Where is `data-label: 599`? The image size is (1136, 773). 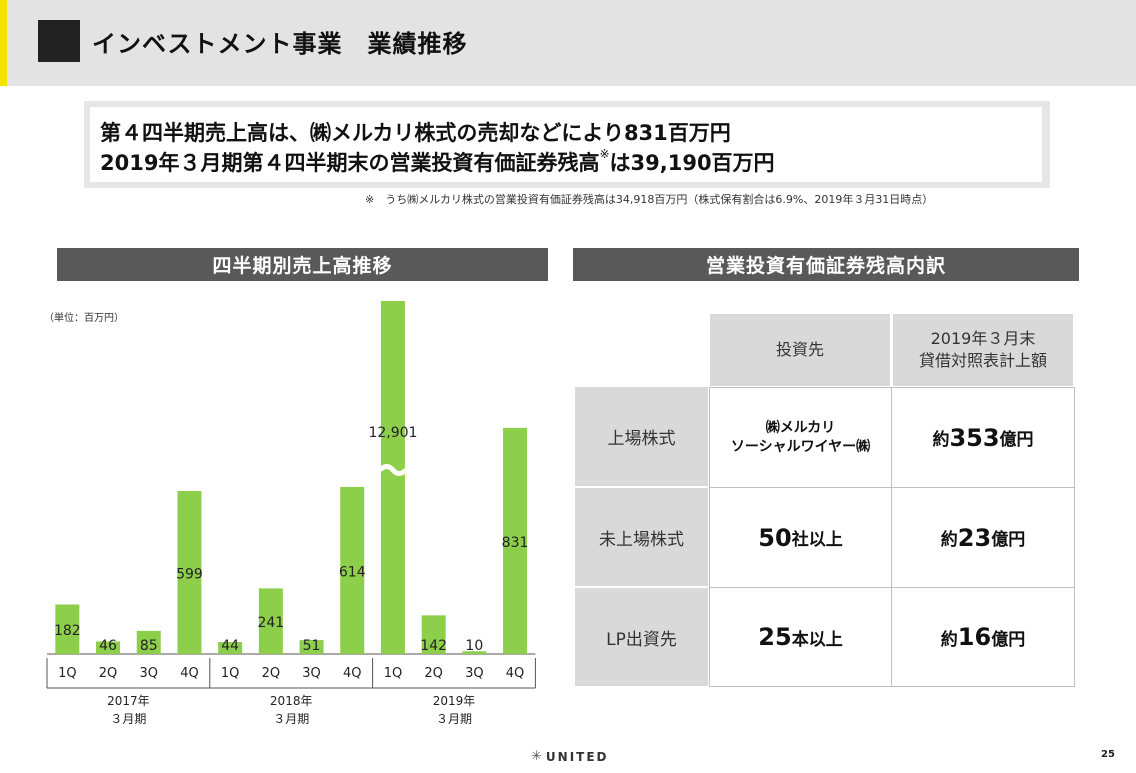
data-label: 599 is located at coordinates (189, 575).